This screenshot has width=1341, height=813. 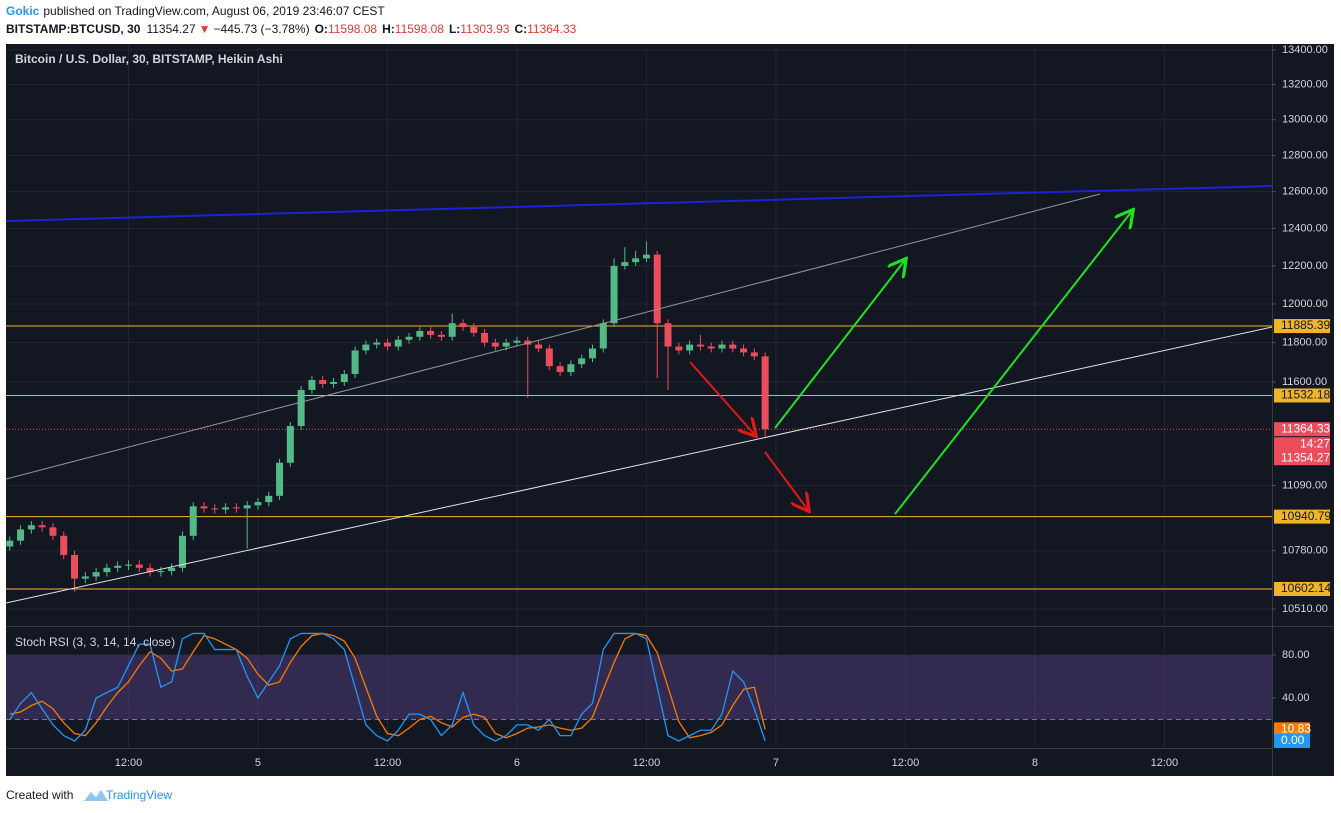 I want to click on ohlc-label: C:, so click(x=520, y=29).